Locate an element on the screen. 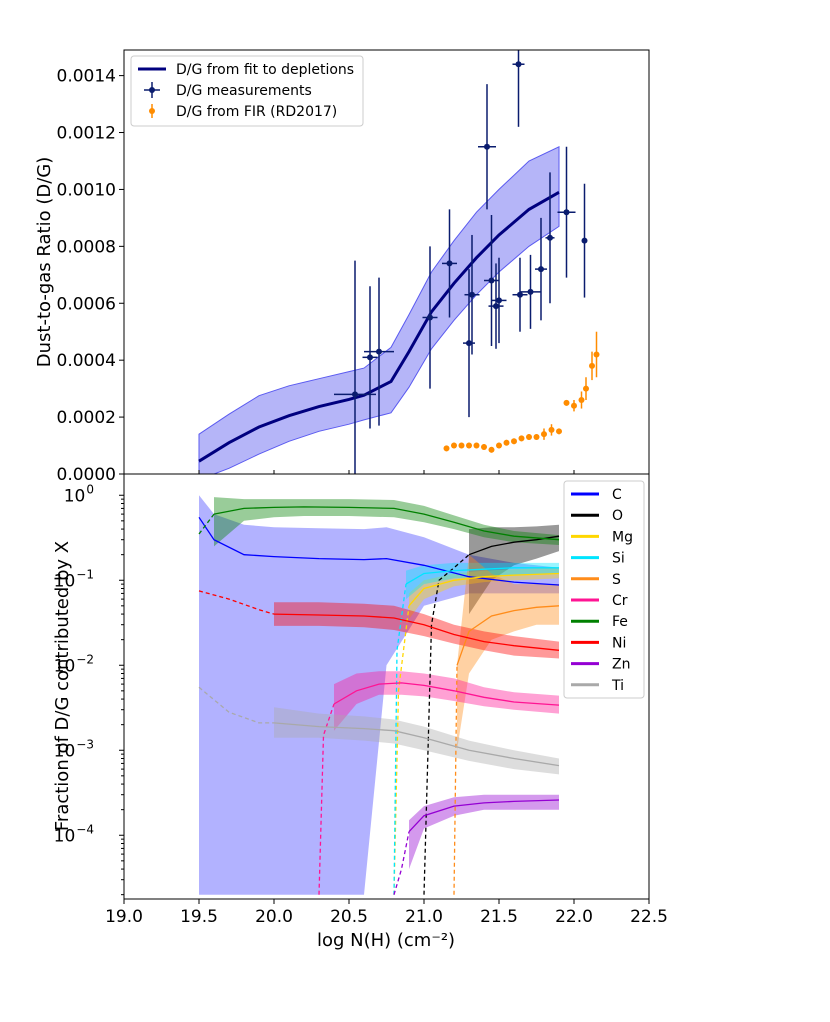 Image resolution: width=830 pixels, height=1022 pixels. fit-uncertainty-band is located at coordinates (379, 310).